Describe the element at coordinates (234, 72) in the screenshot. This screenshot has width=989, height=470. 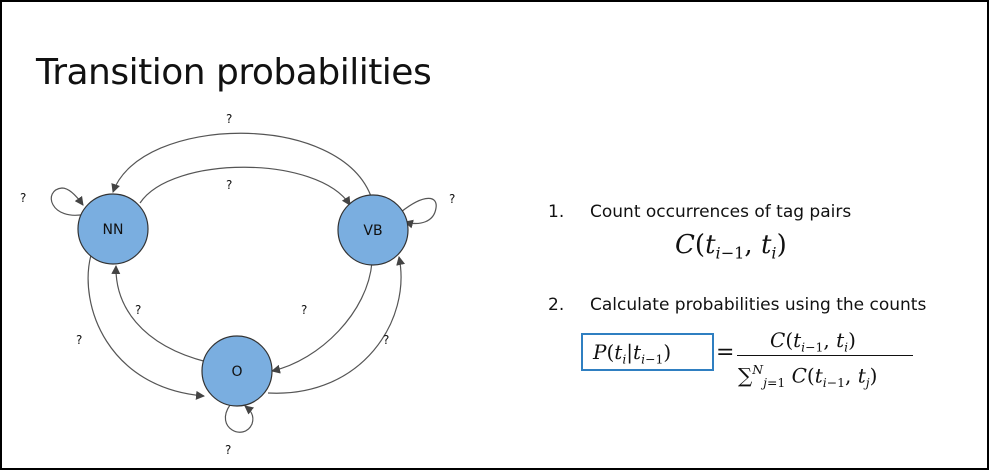
I see `slide-title: Transition probabilities` at that location.